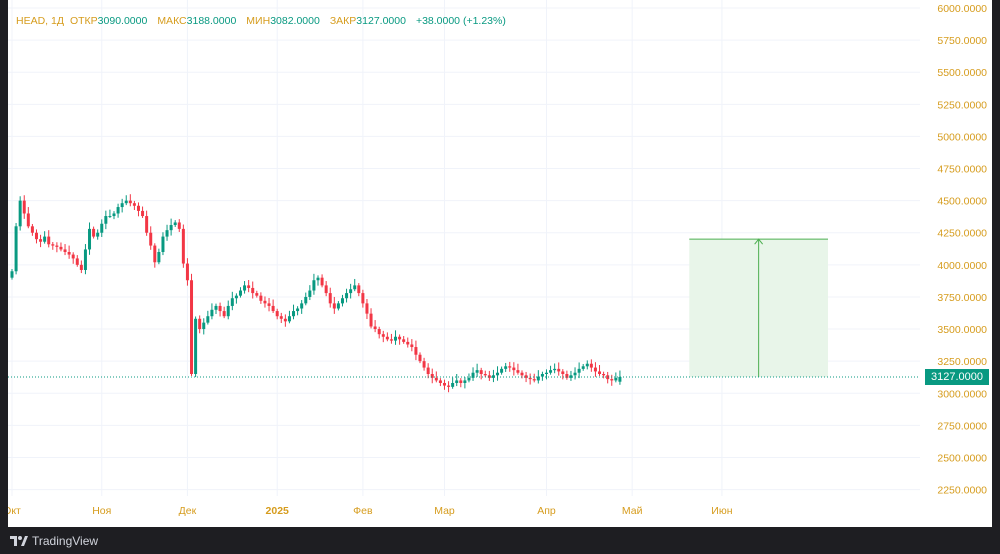 Image resolution: width=1000 pixels, height=554 pixels. I want to click on y-tick-label: 3250.0000, so click(962, 362).